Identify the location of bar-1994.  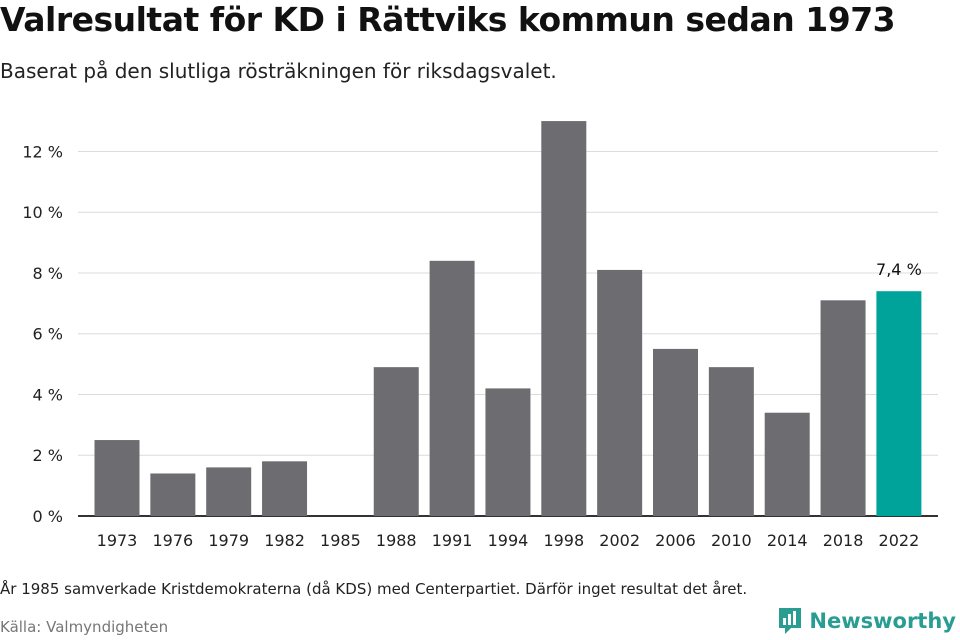
(508, 452).